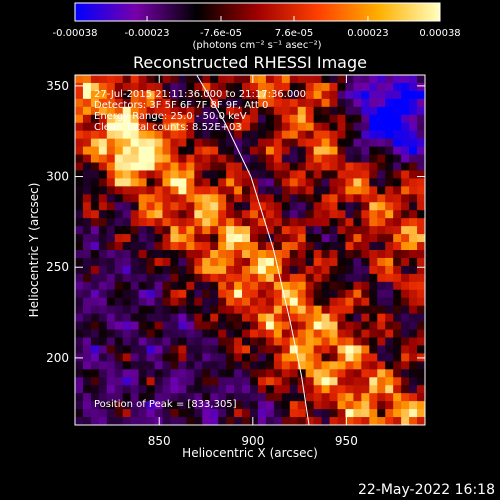 The image size is (500, 500). Describe the element at coordinates (147, 33) in the screenshot. I see `colorbar-tick-label: -0.00023` at that location.